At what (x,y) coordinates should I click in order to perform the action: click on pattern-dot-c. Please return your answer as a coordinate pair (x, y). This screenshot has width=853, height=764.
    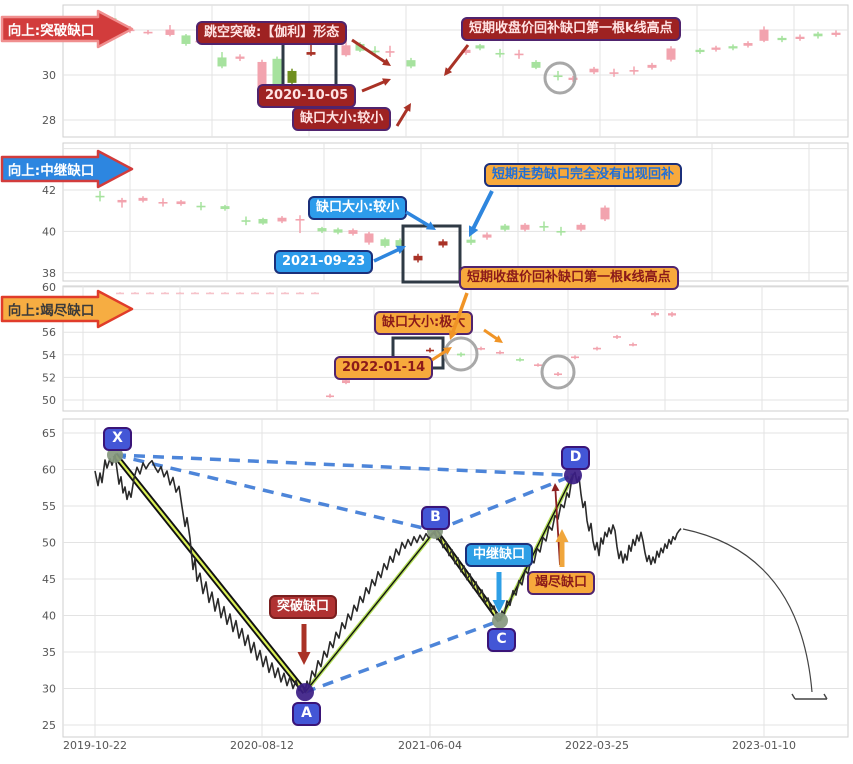
    Looking at the image, I should click on (500, 620).